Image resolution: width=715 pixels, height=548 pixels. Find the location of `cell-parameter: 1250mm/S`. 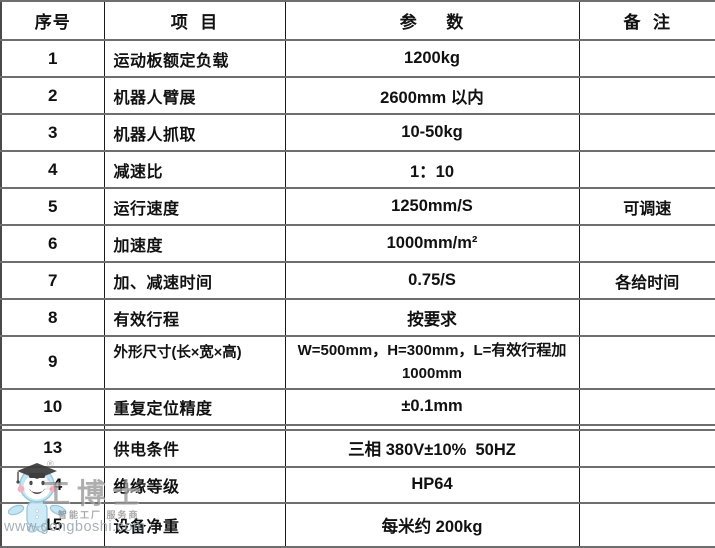

cell-parameter: 1250mm/S is located at coordinates (432, 206).